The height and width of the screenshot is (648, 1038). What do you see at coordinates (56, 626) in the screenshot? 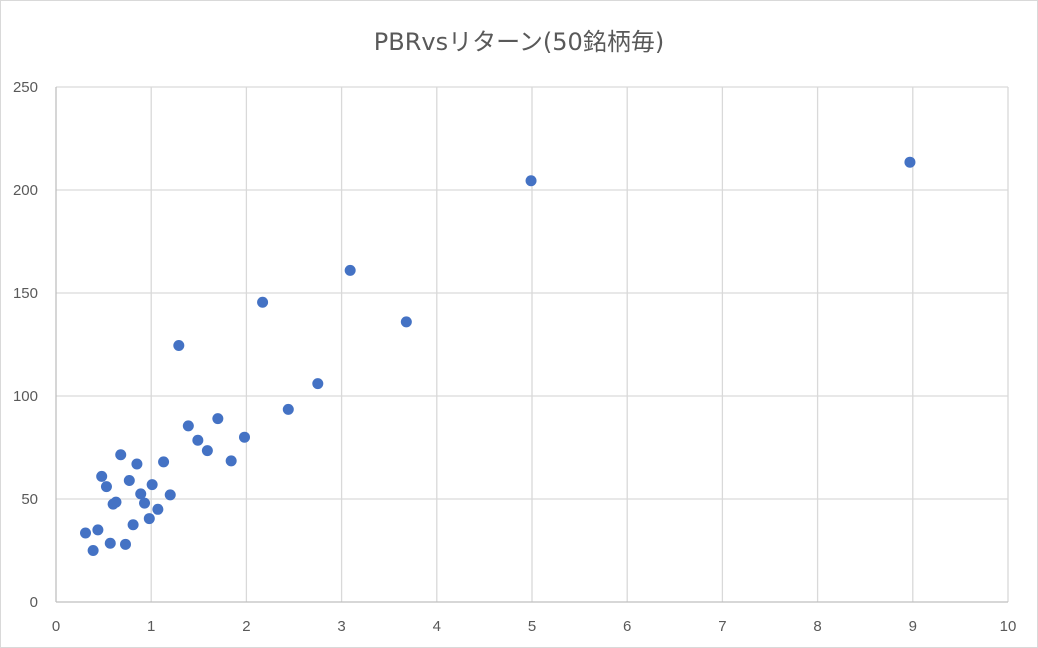
I see `x-tick-label: 0` at bounding box center [56, 626].